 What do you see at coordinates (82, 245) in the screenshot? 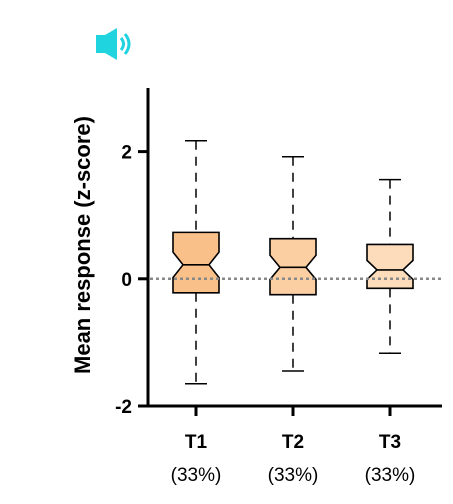
I see `y-axis-title: Mean response (z-score)` at bounding box center [82, 245].